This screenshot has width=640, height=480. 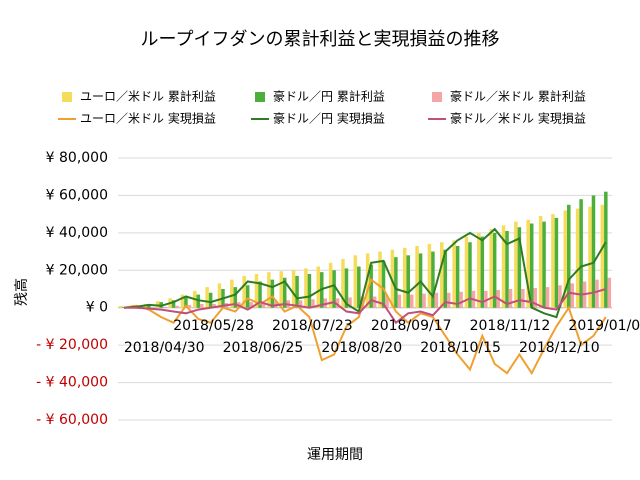 I want to click on x-tick-label: 2018/08/20, so click(x=361, y=348).